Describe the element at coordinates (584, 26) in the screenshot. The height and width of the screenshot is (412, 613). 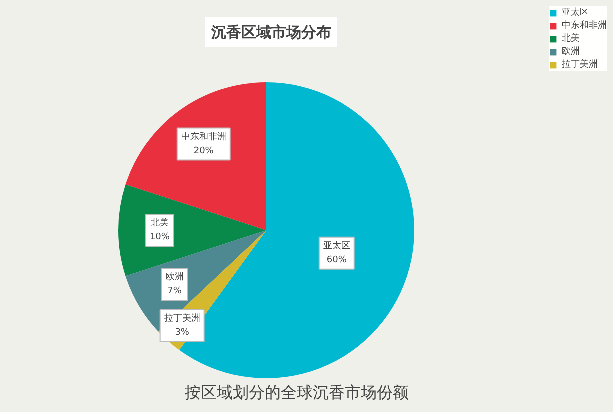
I see `legend-label: 中东和非洲` at that location.